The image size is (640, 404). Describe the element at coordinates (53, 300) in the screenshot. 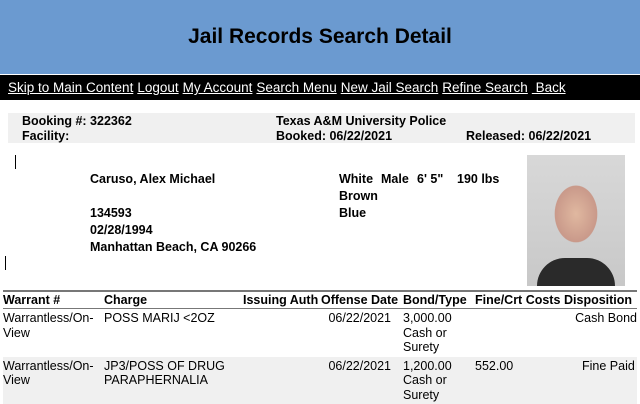

I see `col-warrant: Warrant #` at that location.